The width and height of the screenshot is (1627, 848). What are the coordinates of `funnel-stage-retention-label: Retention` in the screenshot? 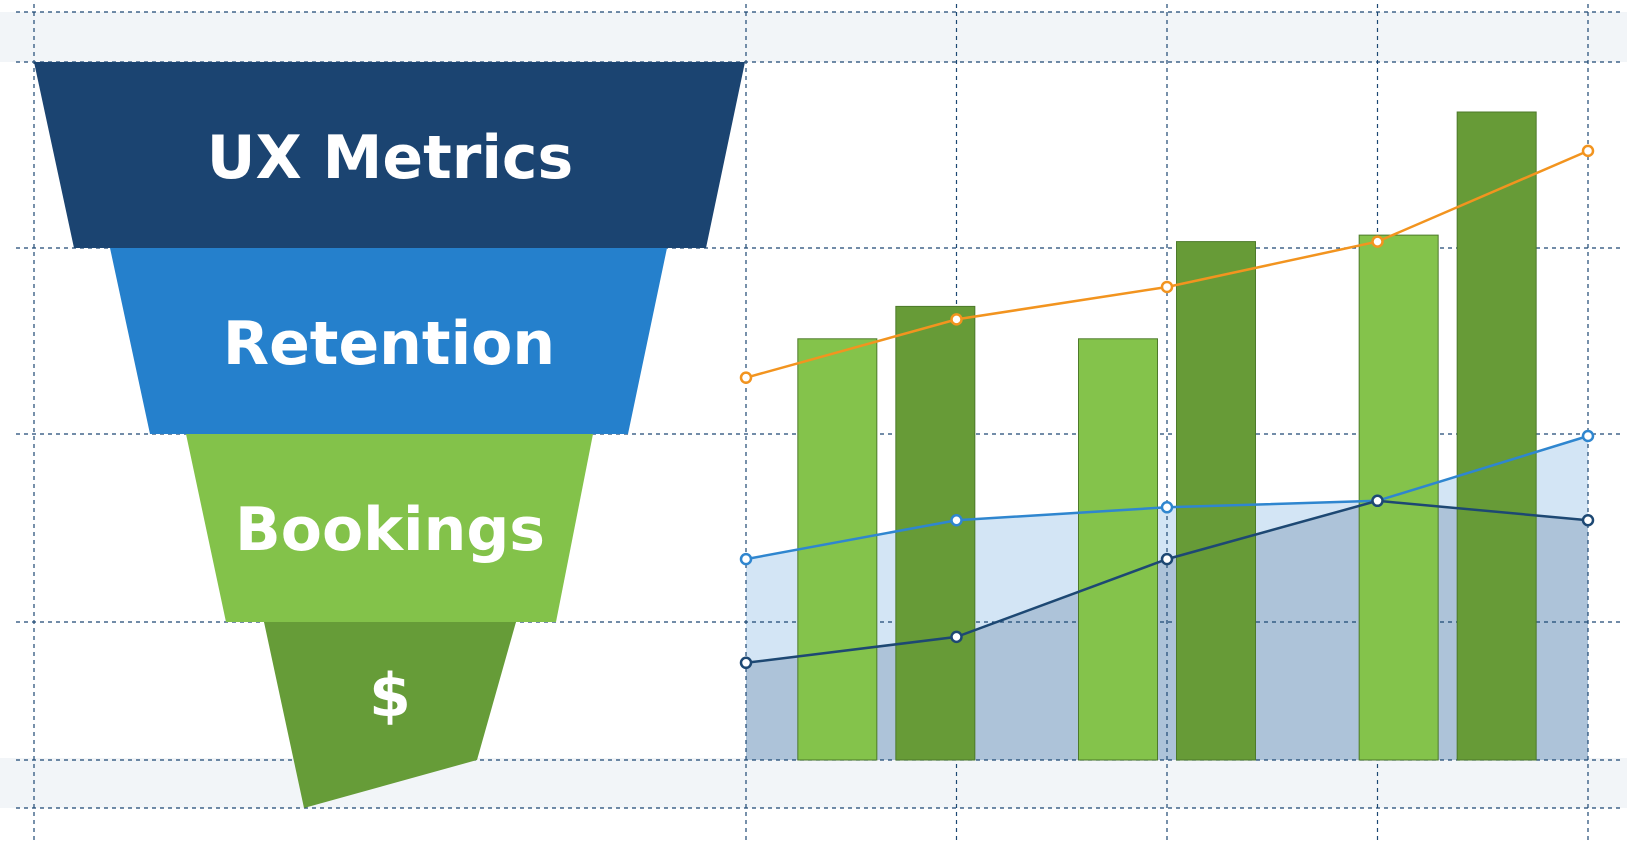 It's located at (389, 344).